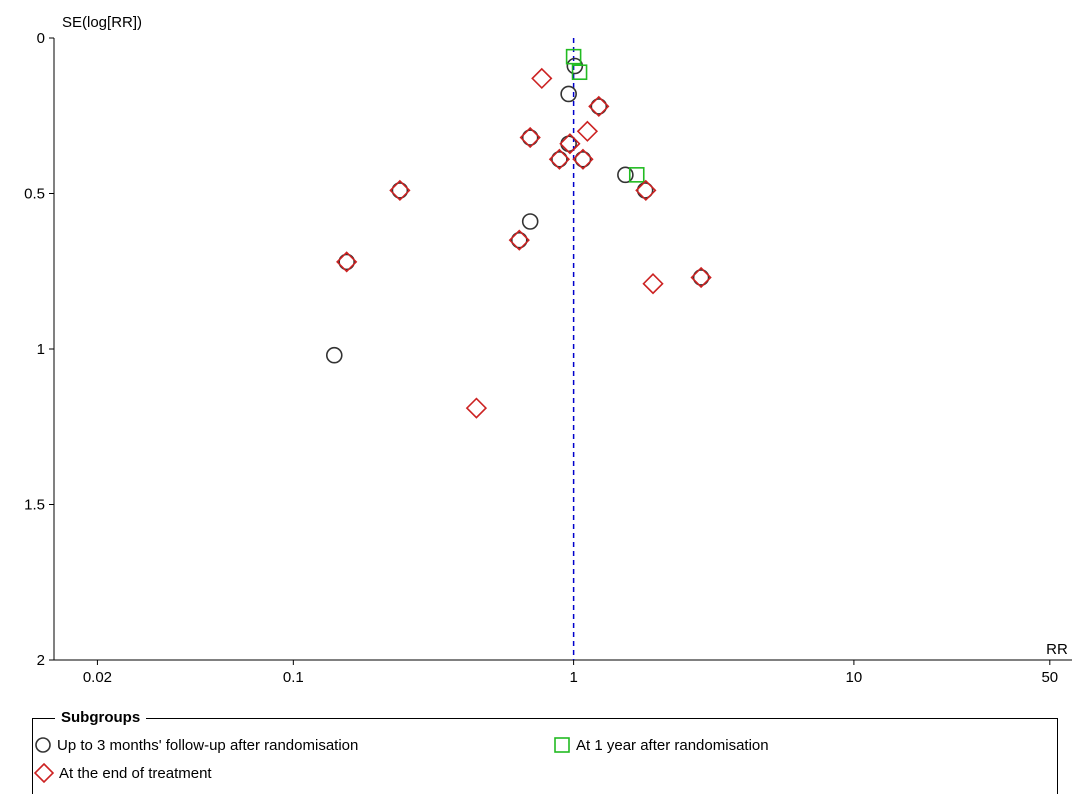  What do you see at coordinates (34, 505) in the screenshot?
I see `y-tick-label: 1.5` at bounding box center [34, 505].